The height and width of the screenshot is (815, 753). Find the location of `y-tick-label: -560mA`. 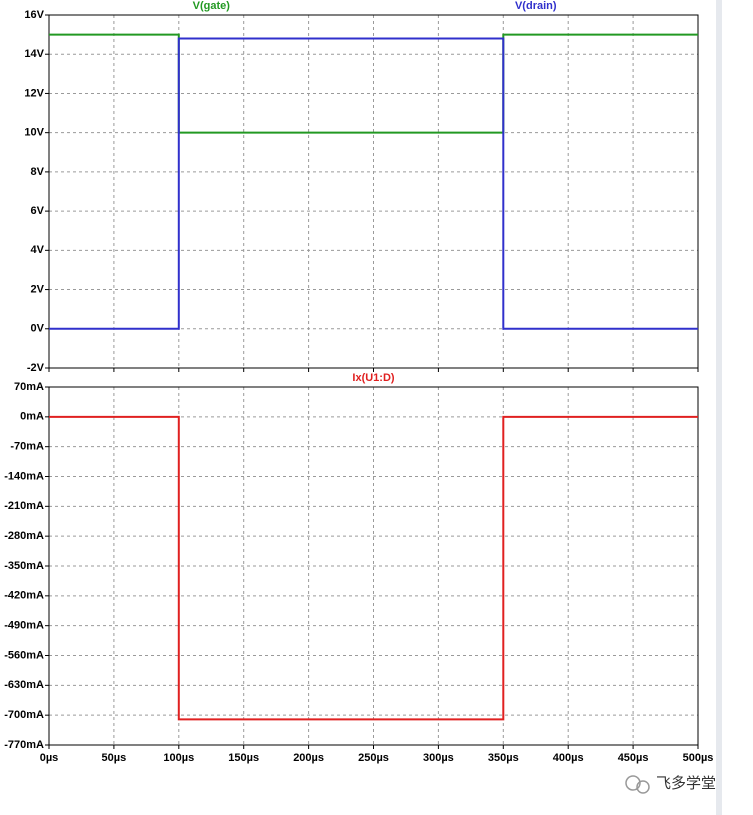

y-tick-label: -560mA is located at coordinates (24, 655).